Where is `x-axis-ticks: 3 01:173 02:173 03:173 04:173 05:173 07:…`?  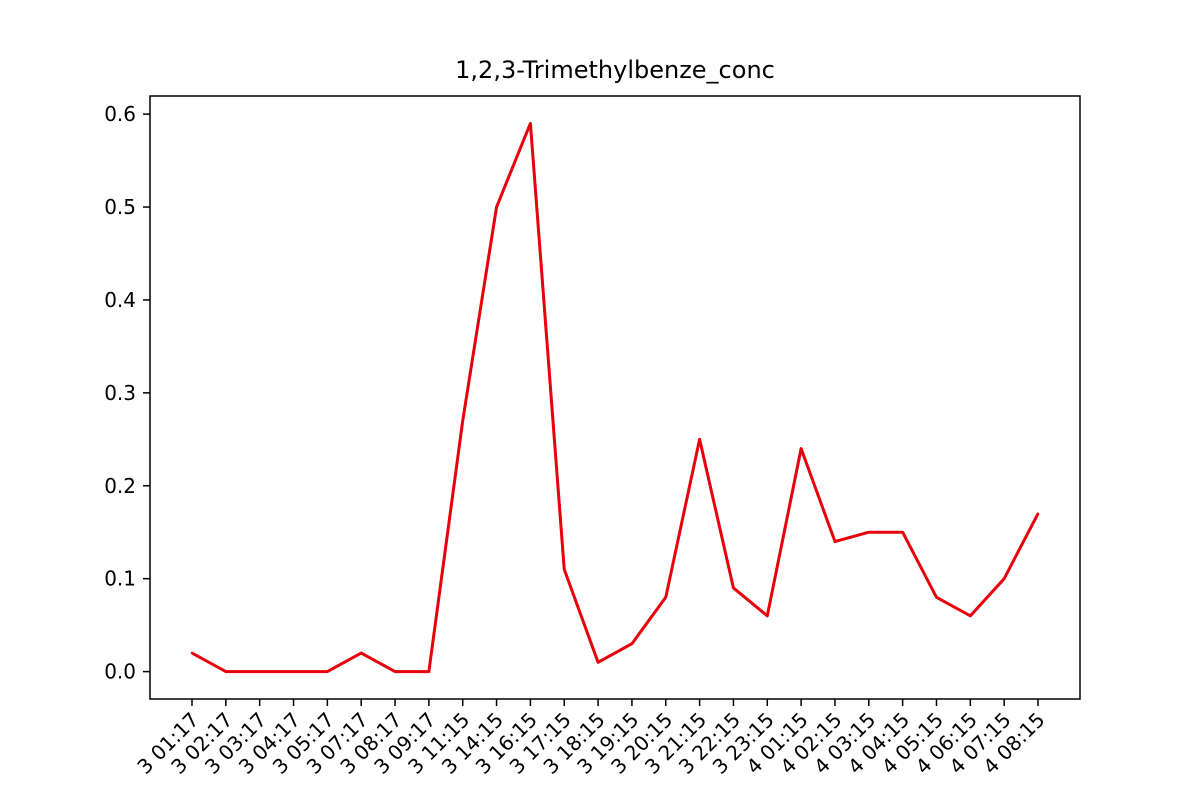
x-axis-ticks: 3 01:173 02:173 03:173 04:173 05:173 07:… is located at coordinates (591, 739).